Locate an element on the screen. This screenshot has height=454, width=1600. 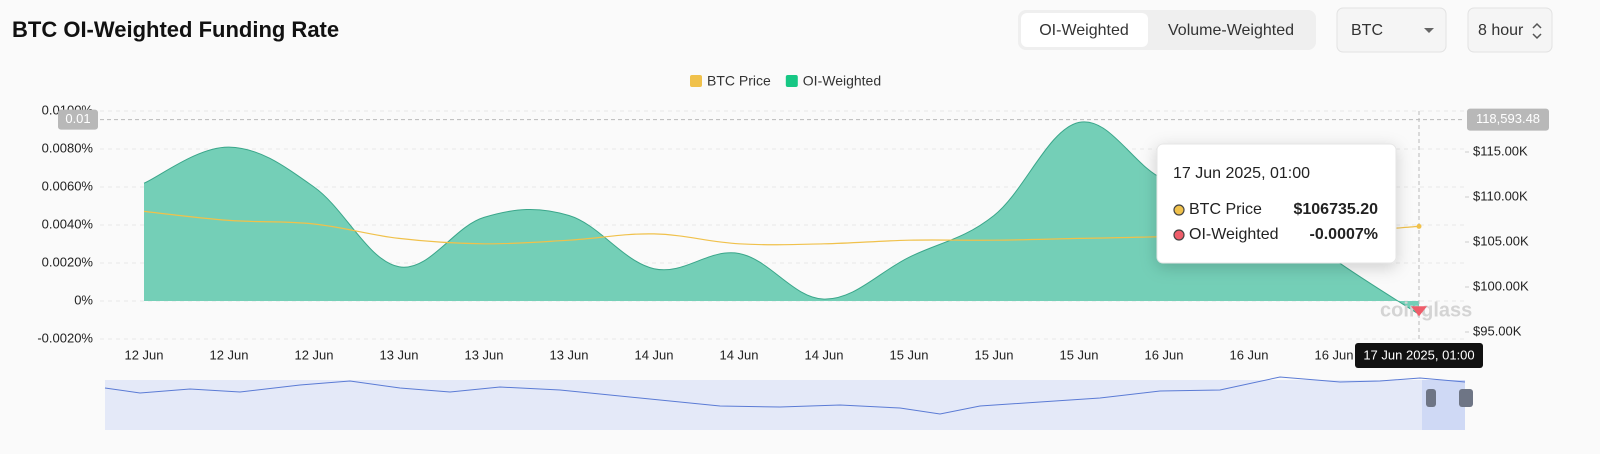
tab: Volume-Weighted is located at coordinates (1231, 30).